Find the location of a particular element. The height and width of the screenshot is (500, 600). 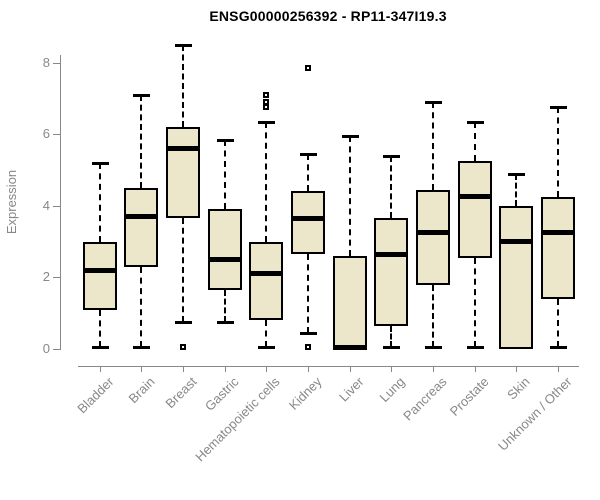

chart-title: ENSG00000256392 - RP11-347I19.3 is located at coordinates (328, 16).